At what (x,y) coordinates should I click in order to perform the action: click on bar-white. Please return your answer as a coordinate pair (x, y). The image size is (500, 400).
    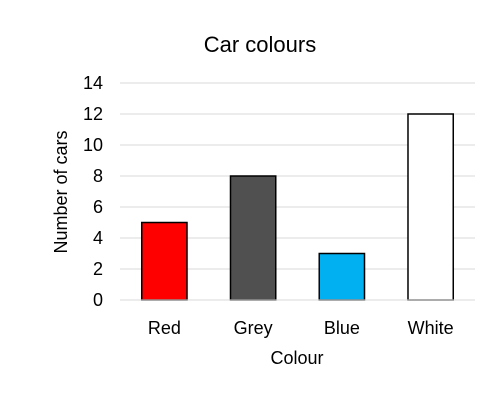
    Looking at the image, I should click on (431, 207).